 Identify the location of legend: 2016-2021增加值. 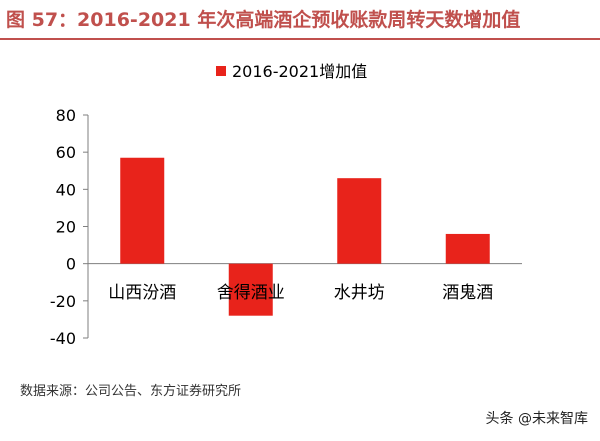
(291, 71).